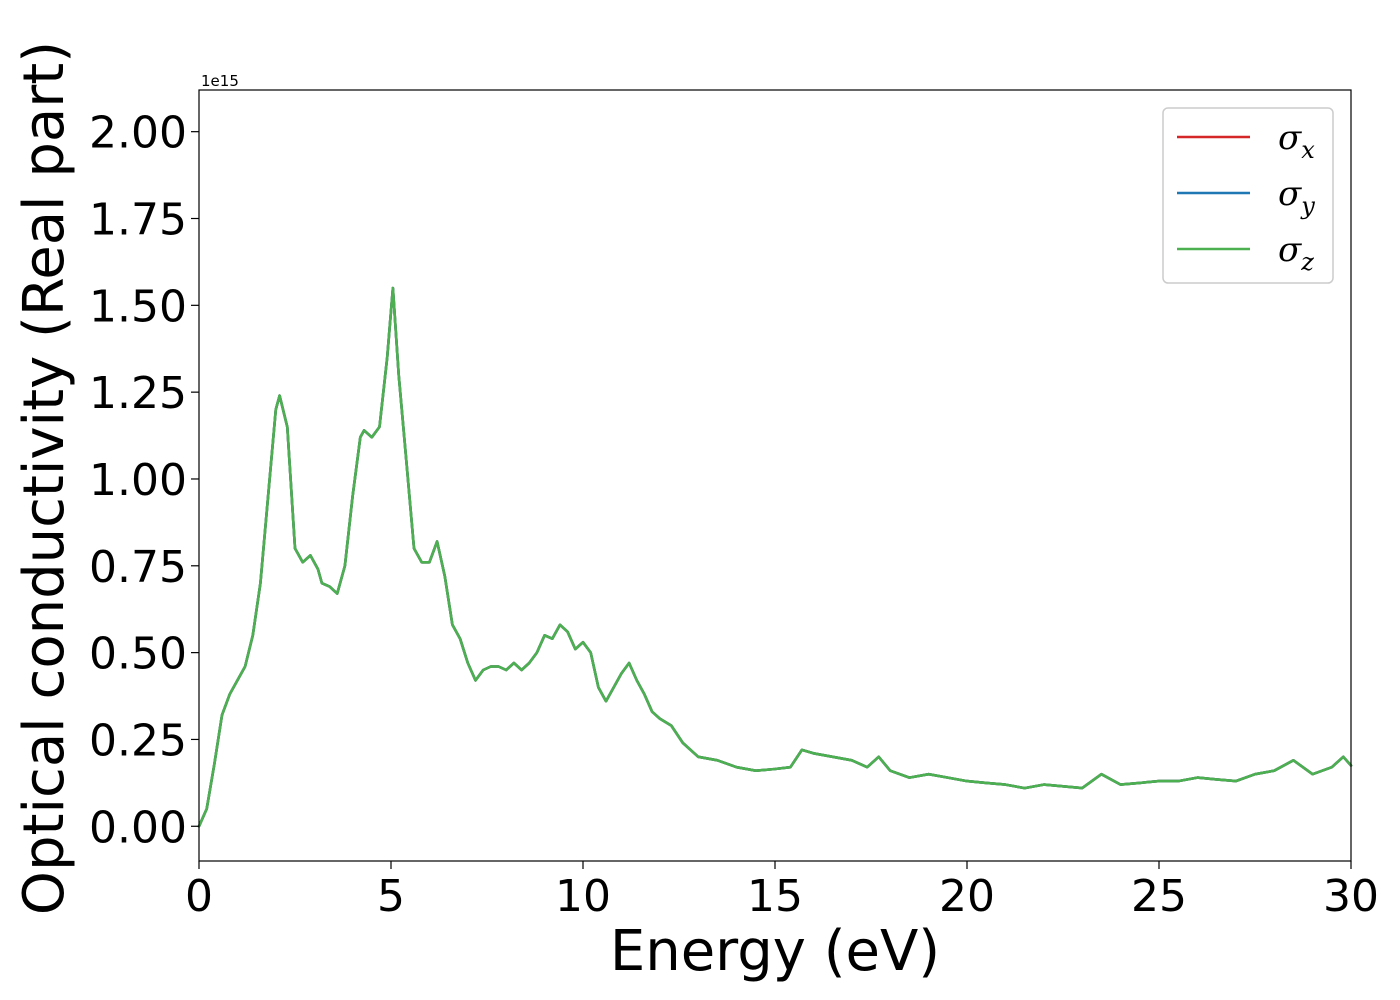 This screenshot has height=1000, width=1400. I want to click on y-tick-label: 1.00, so click(138, 480).